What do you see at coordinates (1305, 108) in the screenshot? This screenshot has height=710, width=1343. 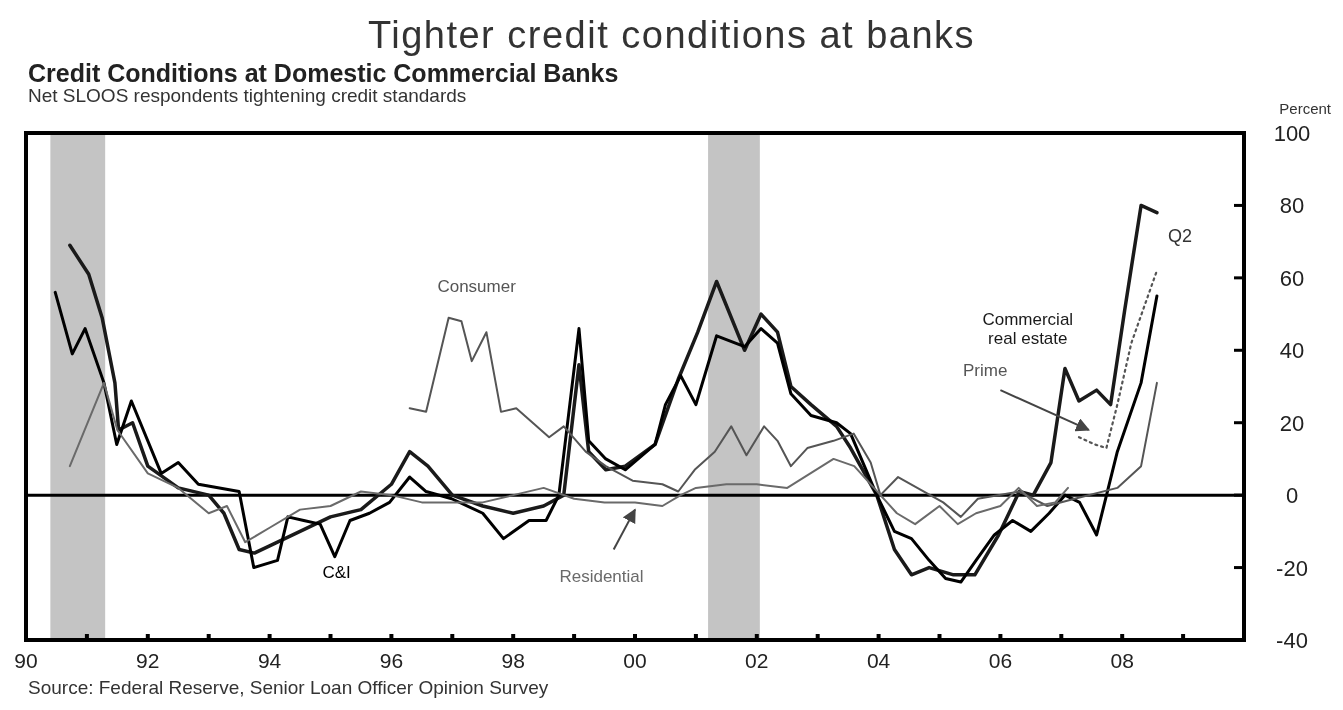 I see `y-axis-title: Percent` at bounding box center [1305, 108].